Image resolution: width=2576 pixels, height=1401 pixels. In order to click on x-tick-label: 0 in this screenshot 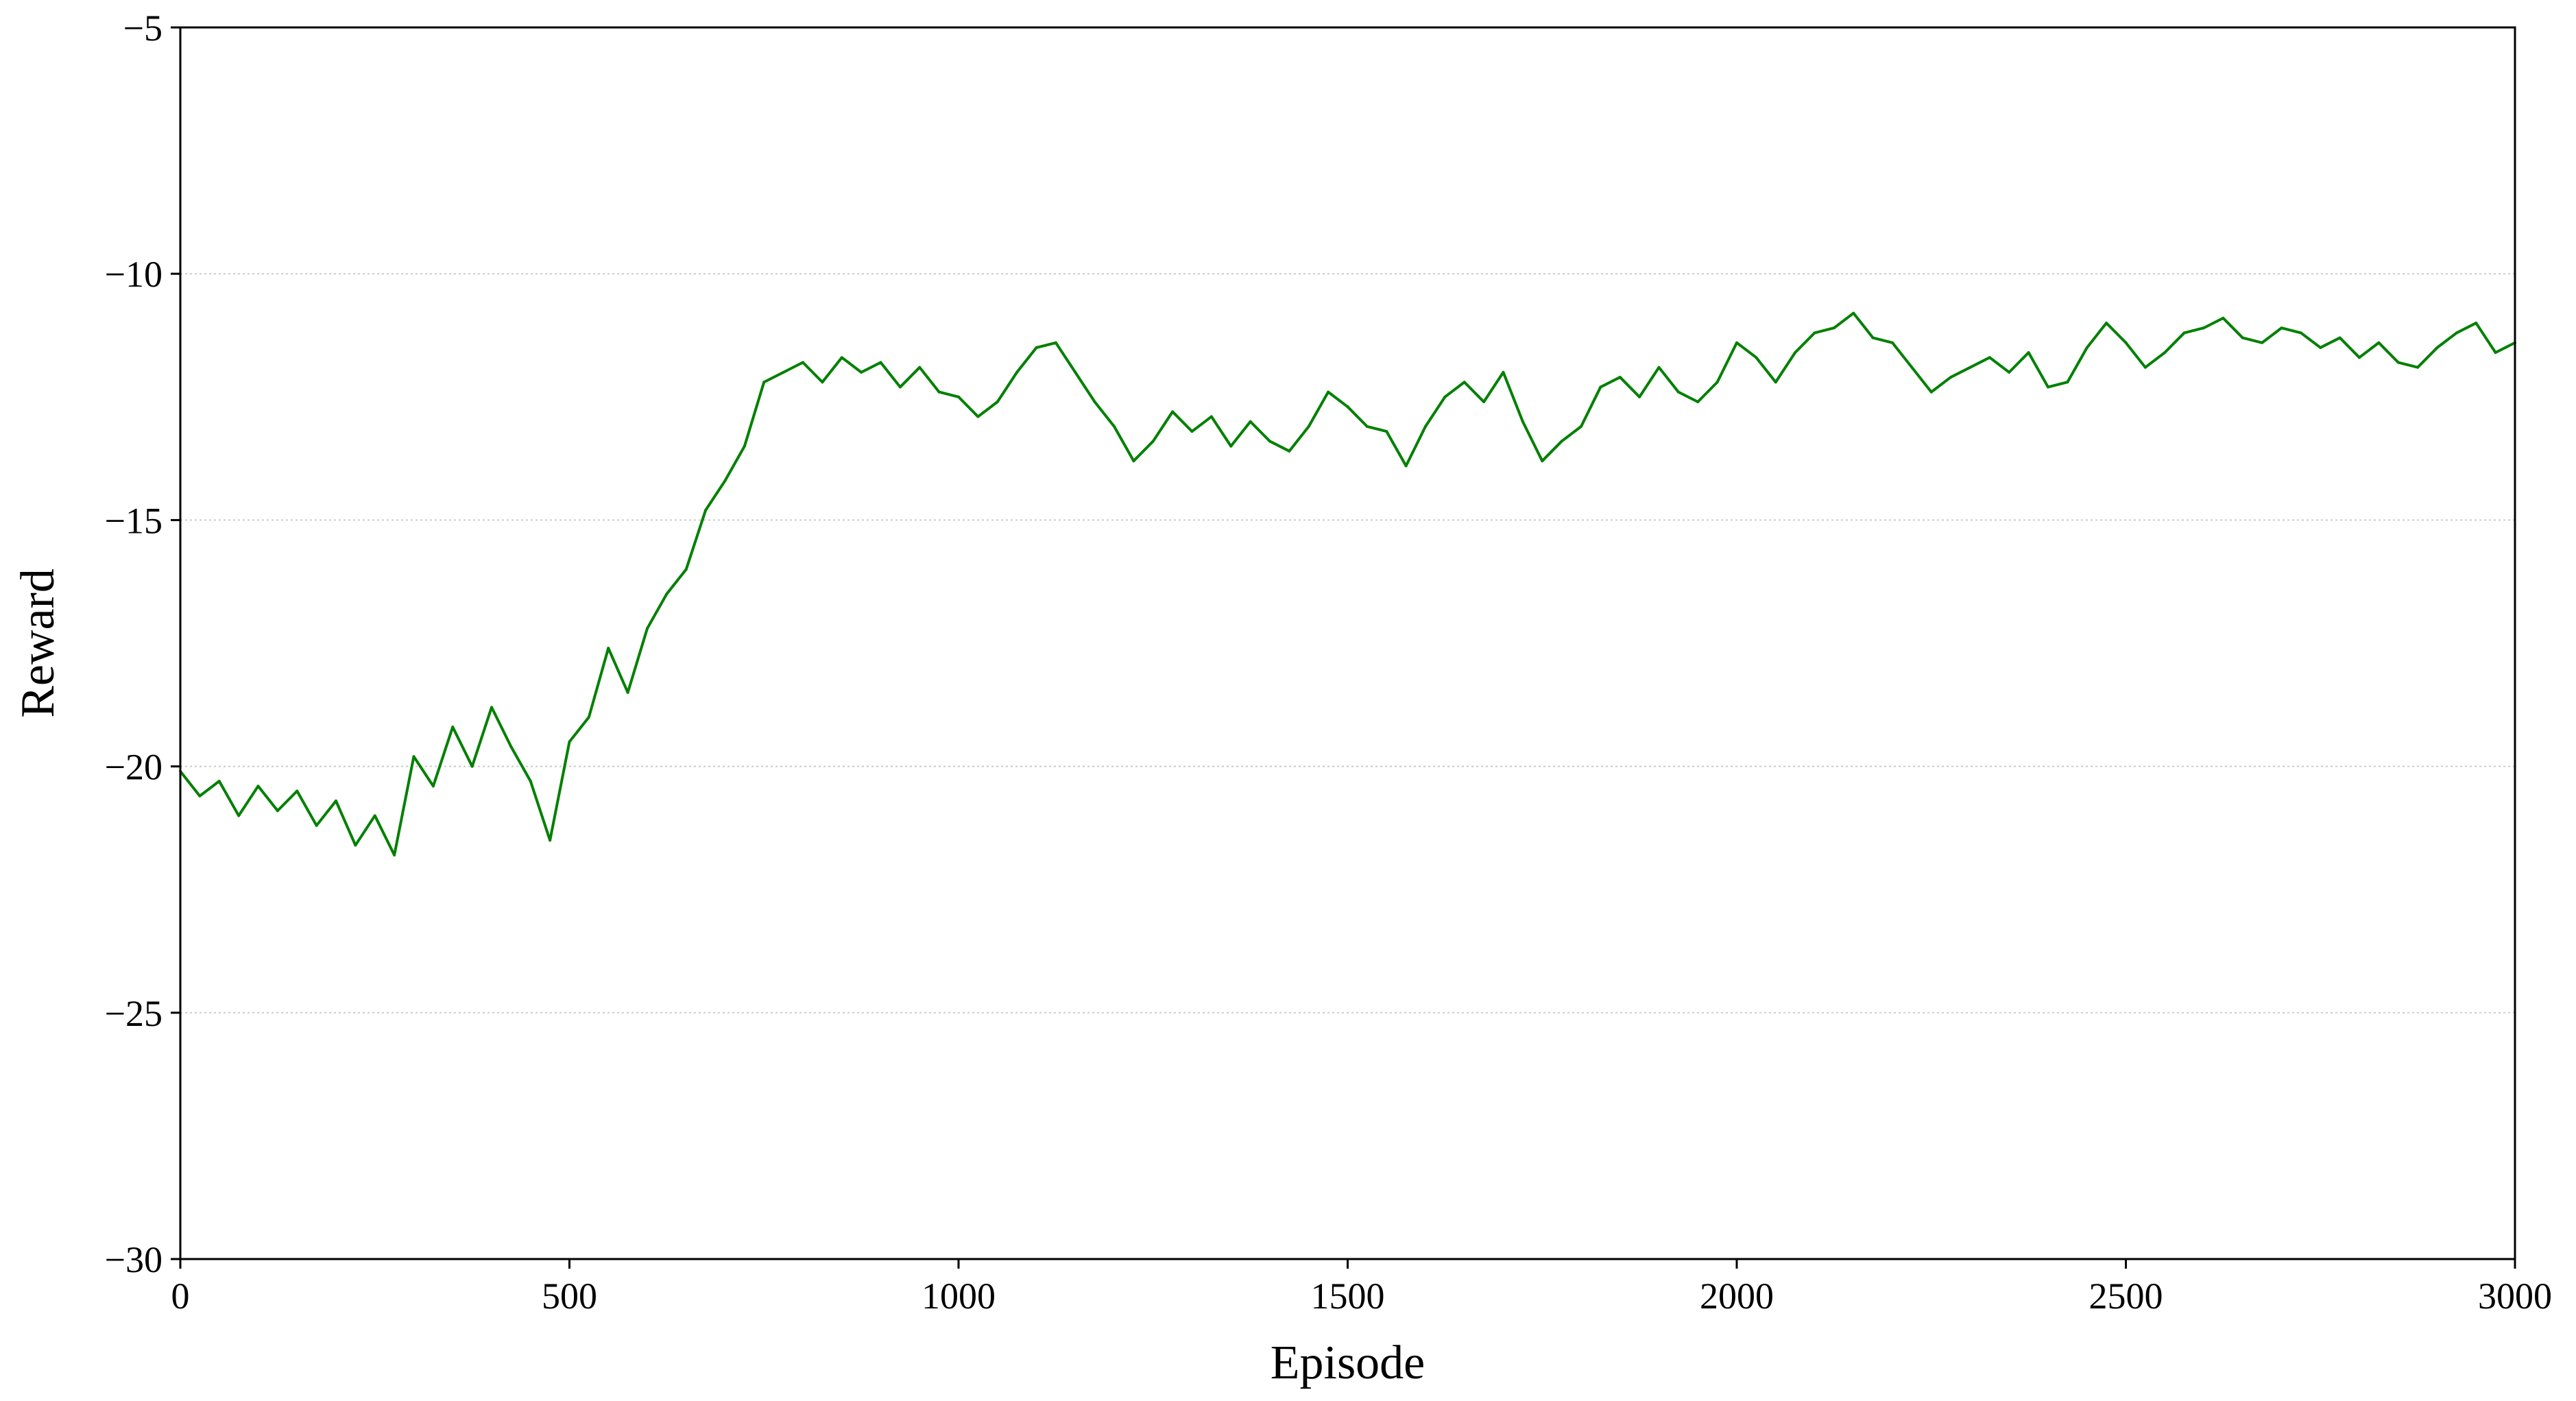, I will do `click(181, 1296)`.